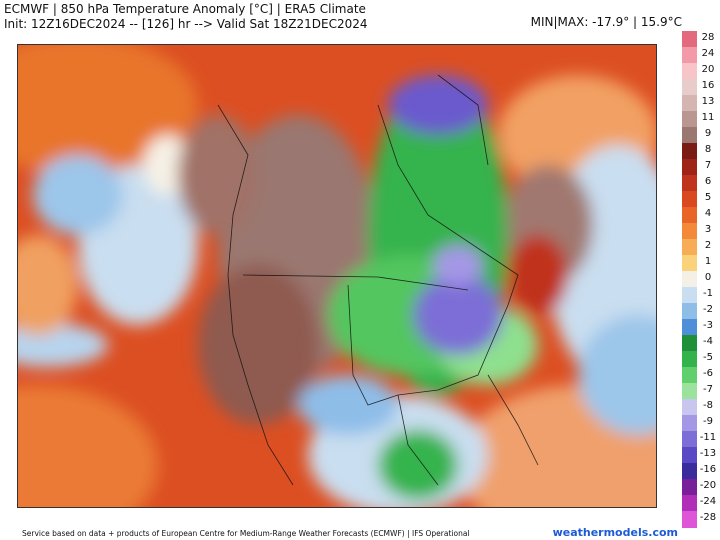  Describe the element at coordinates (708, 37) in the screenshot. I see `colorbar-label: 28` at that location.